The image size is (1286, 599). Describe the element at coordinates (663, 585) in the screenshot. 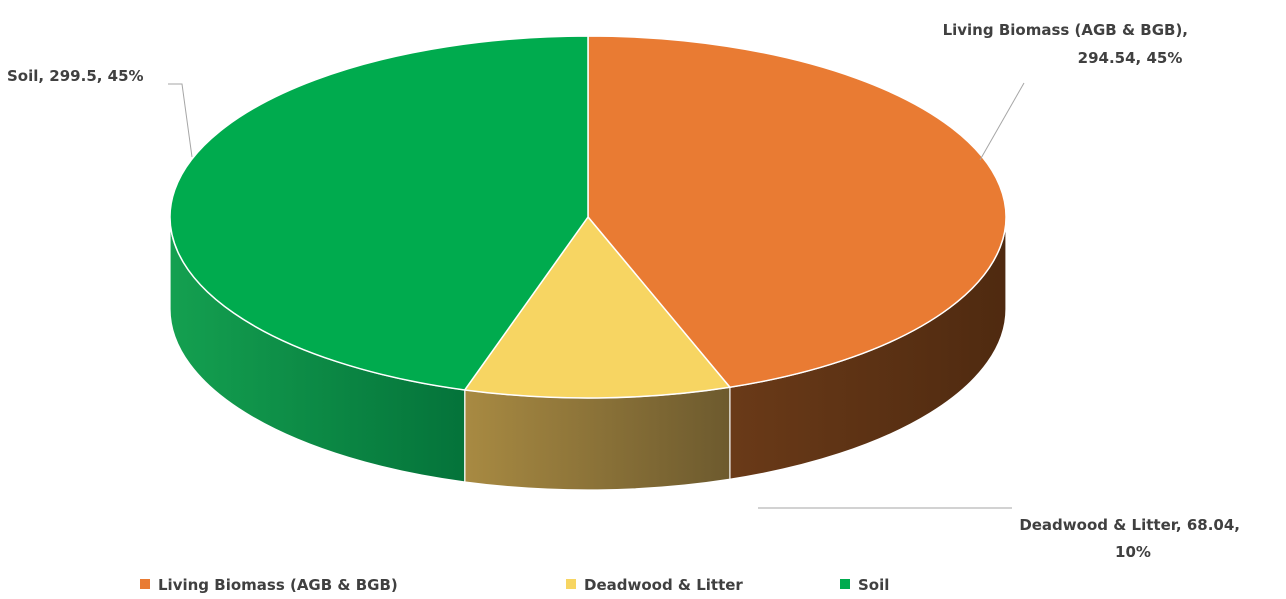

I see `legend-label-deadwood: Deadwood & Litter` at that location.